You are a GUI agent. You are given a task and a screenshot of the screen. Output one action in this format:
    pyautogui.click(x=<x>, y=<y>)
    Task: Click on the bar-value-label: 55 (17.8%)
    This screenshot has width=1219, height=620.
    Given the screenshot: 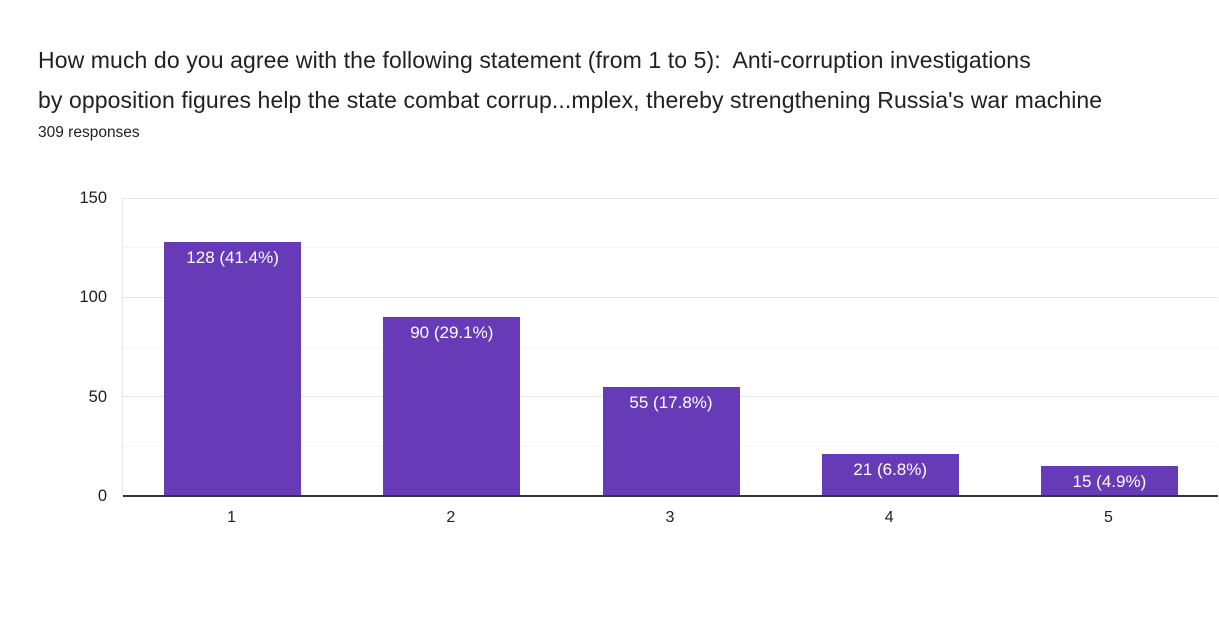 What is the action you would take?
    pyautogui.click(x=671, y=402)
    